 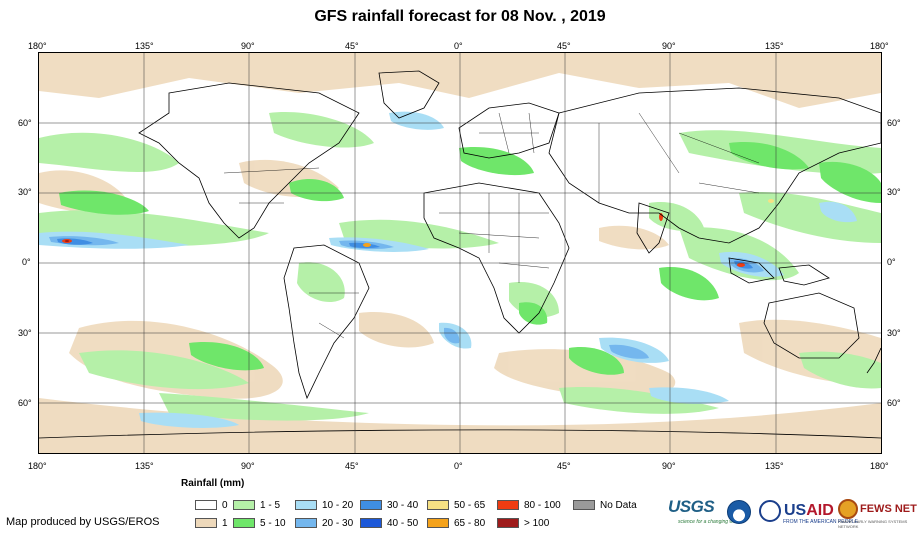 I want to click on legend-label: 30 - 40, so click(x=403, y=505).